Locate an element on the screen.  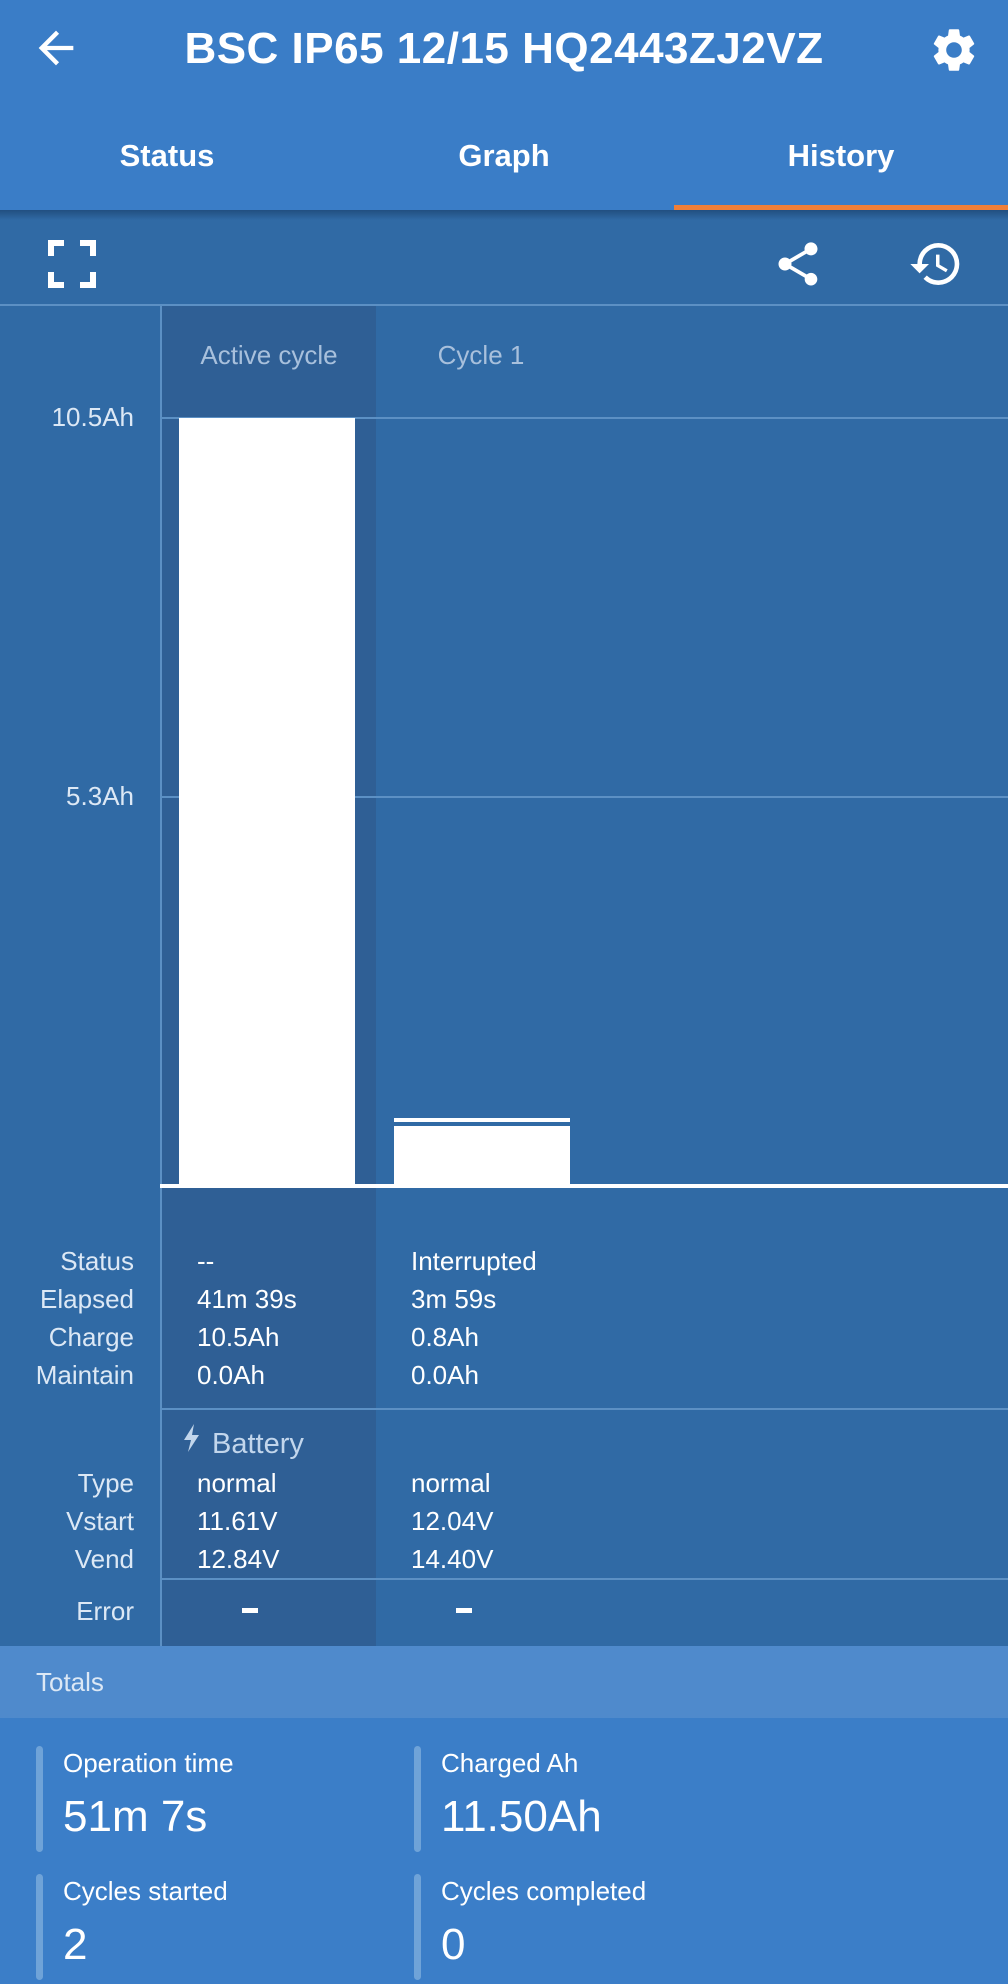
arrow-left-icon is located at coordinates (56, 48).